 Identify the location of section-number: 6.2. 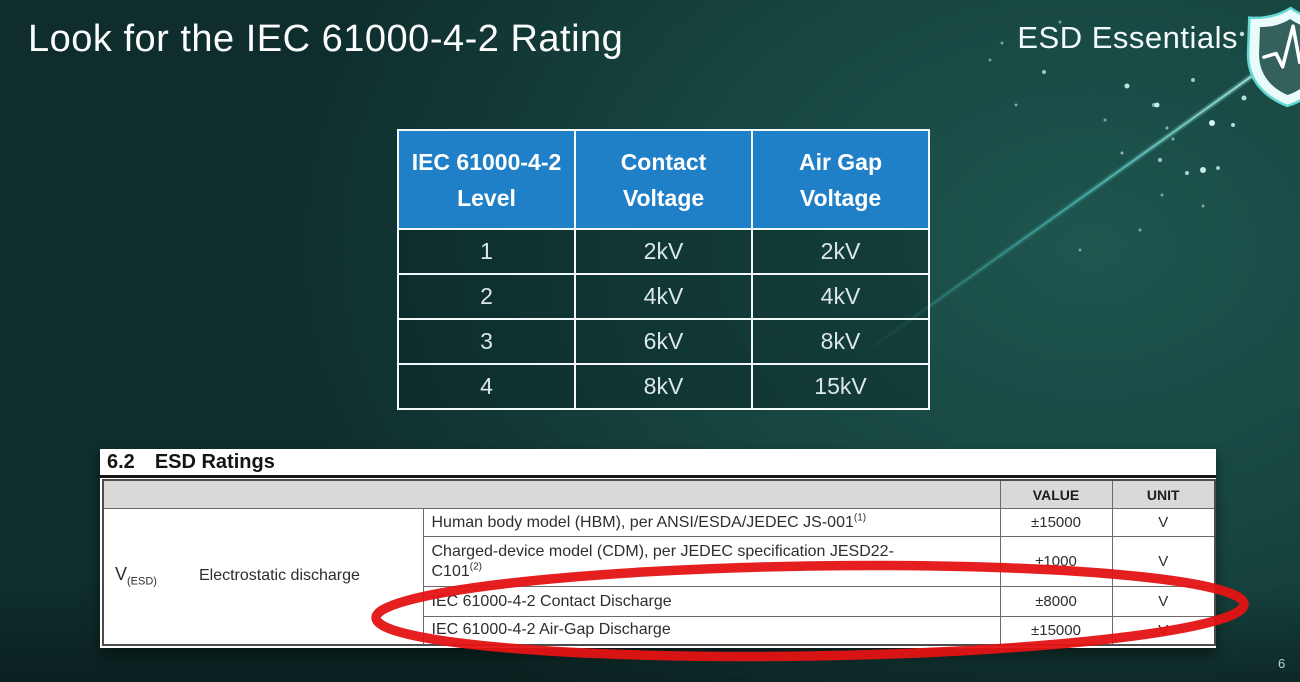
(121, 461).